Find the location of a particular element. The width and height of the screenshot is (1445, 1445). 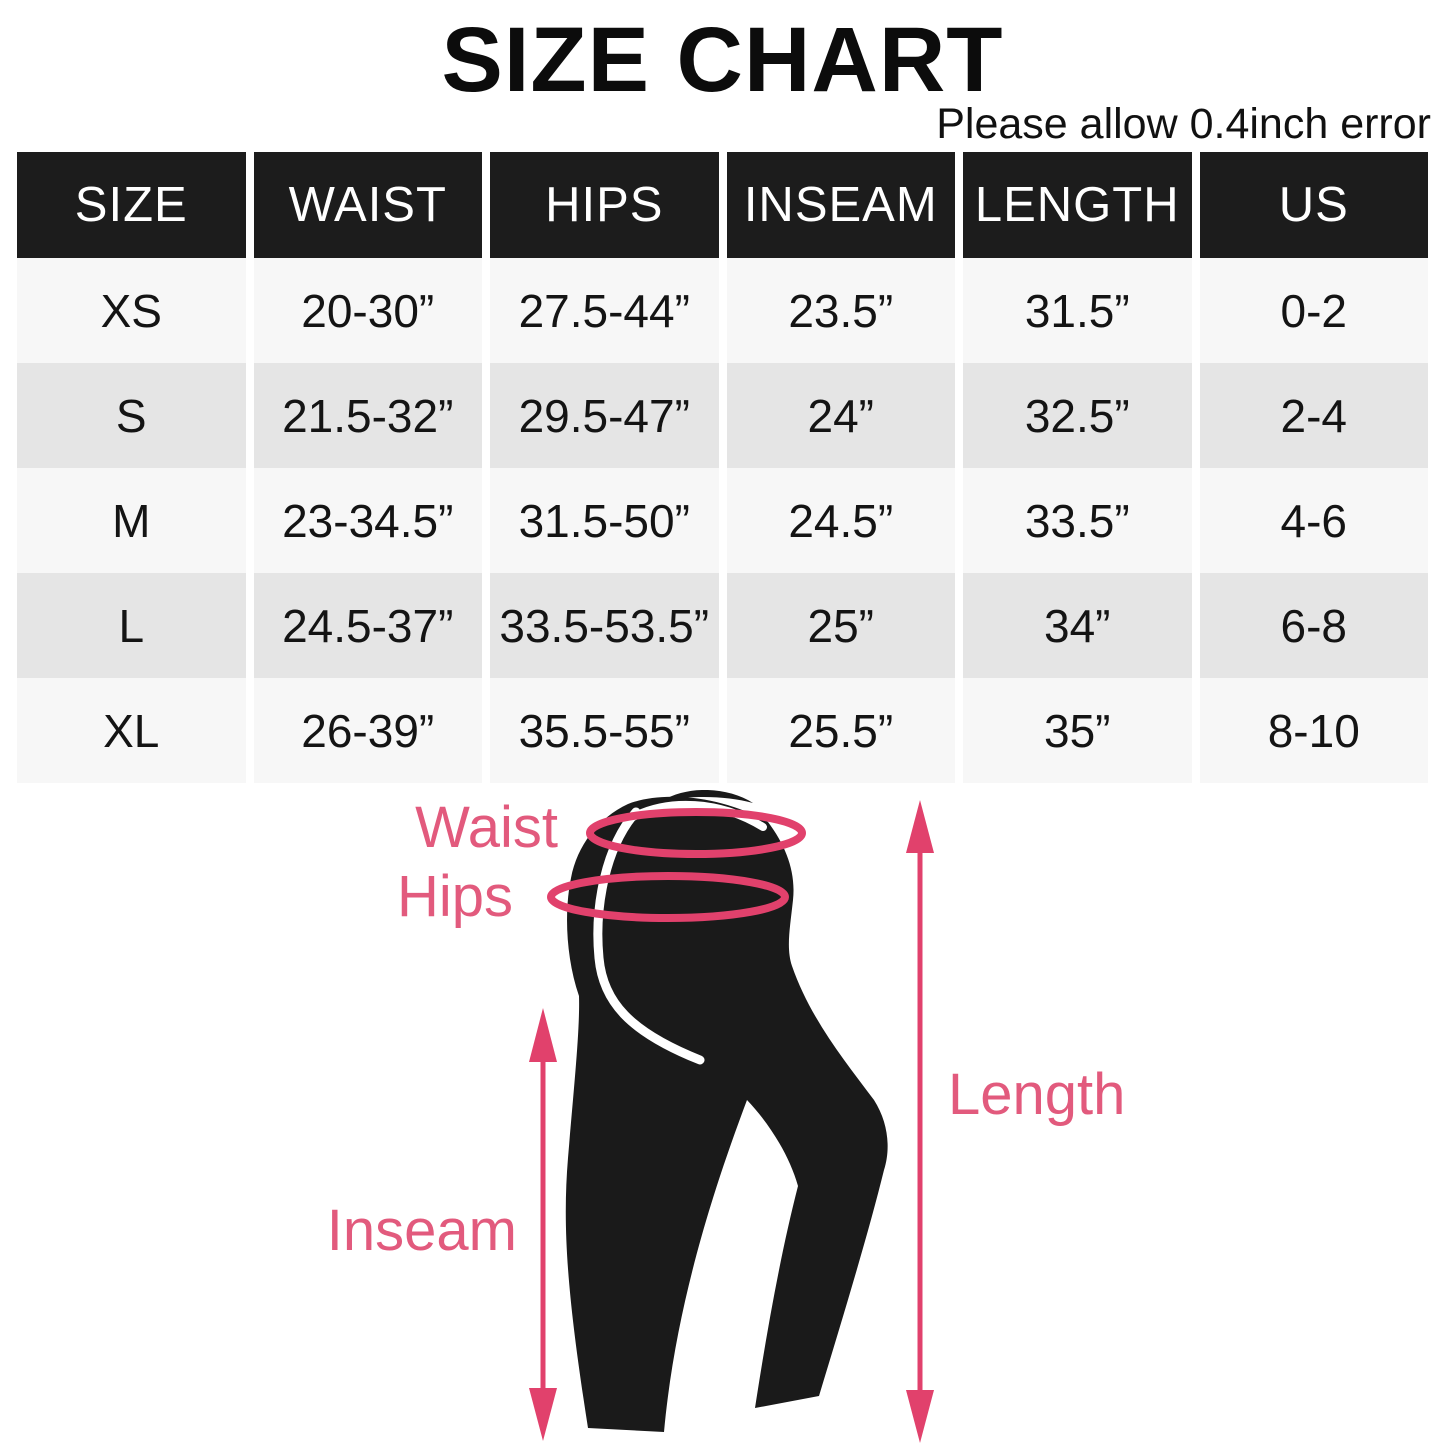

hips-measure-ellipse is located at coordinates (668, 897).